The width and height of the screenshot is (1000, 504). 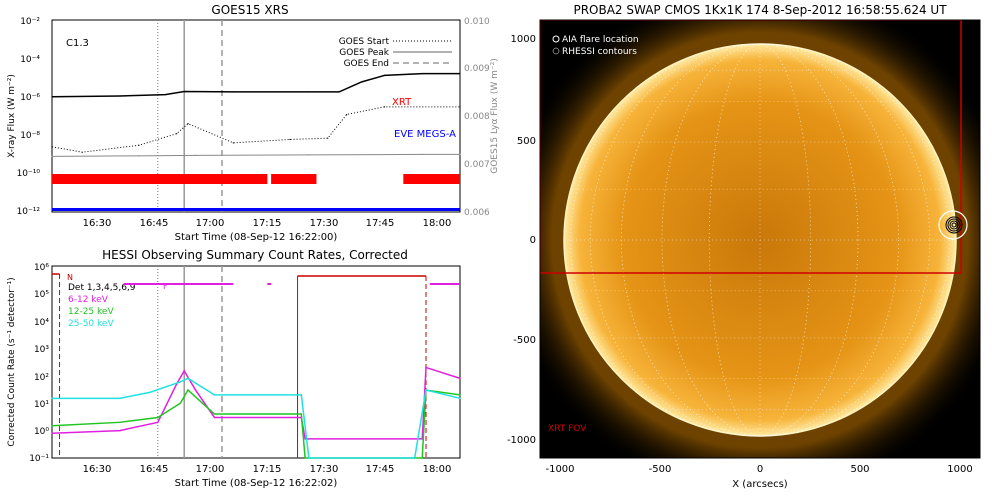 What do you see at coordinates (249, 10) in the screenshot?
I see `goes-title: GOES15 XRS` at bounding box center [249, 10].